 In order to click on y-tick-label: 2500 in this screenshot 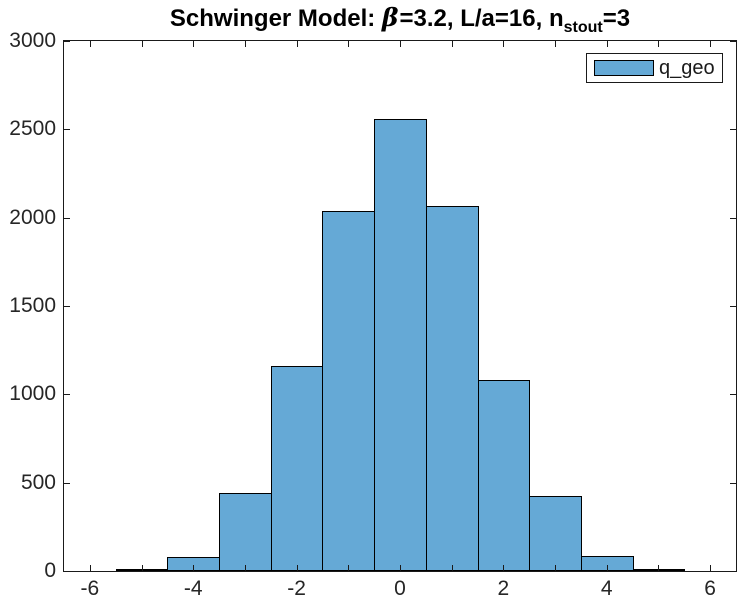, I will do `click(32, 129)`.